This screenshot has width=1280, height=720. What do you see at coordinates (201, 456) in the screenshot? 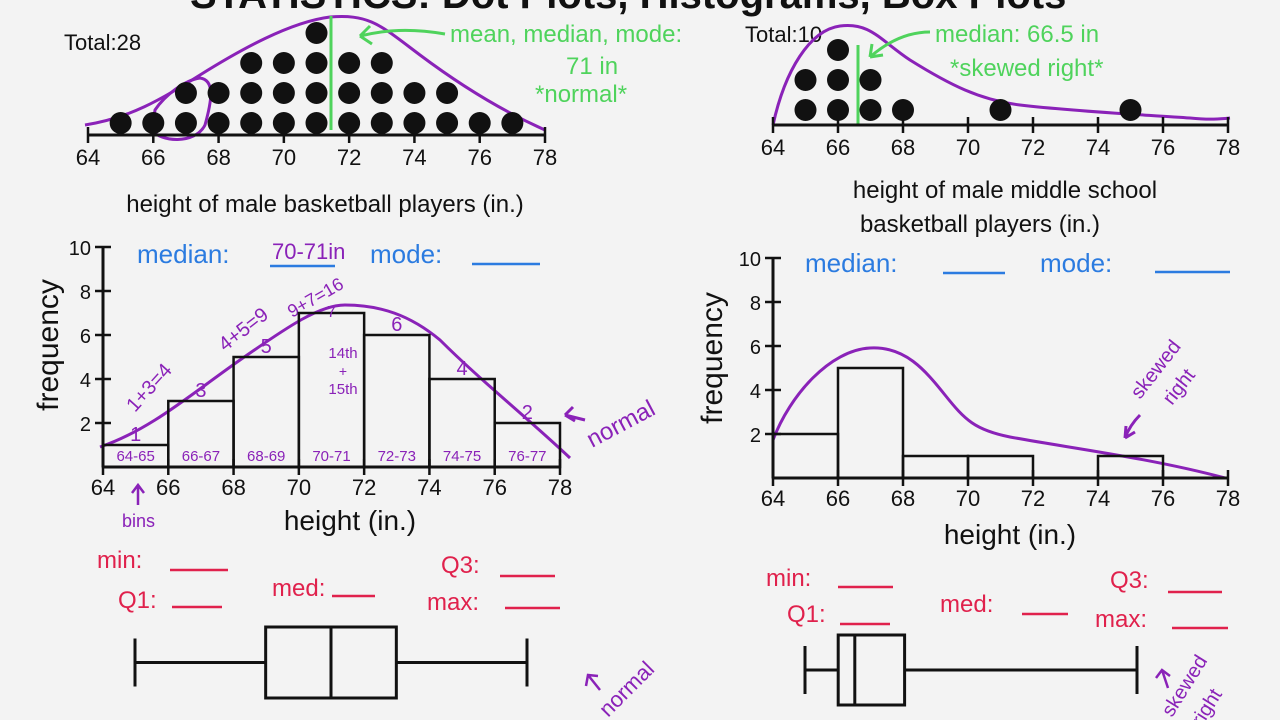
I see `bin-label: 66-67` at bounding box center [201, 456].